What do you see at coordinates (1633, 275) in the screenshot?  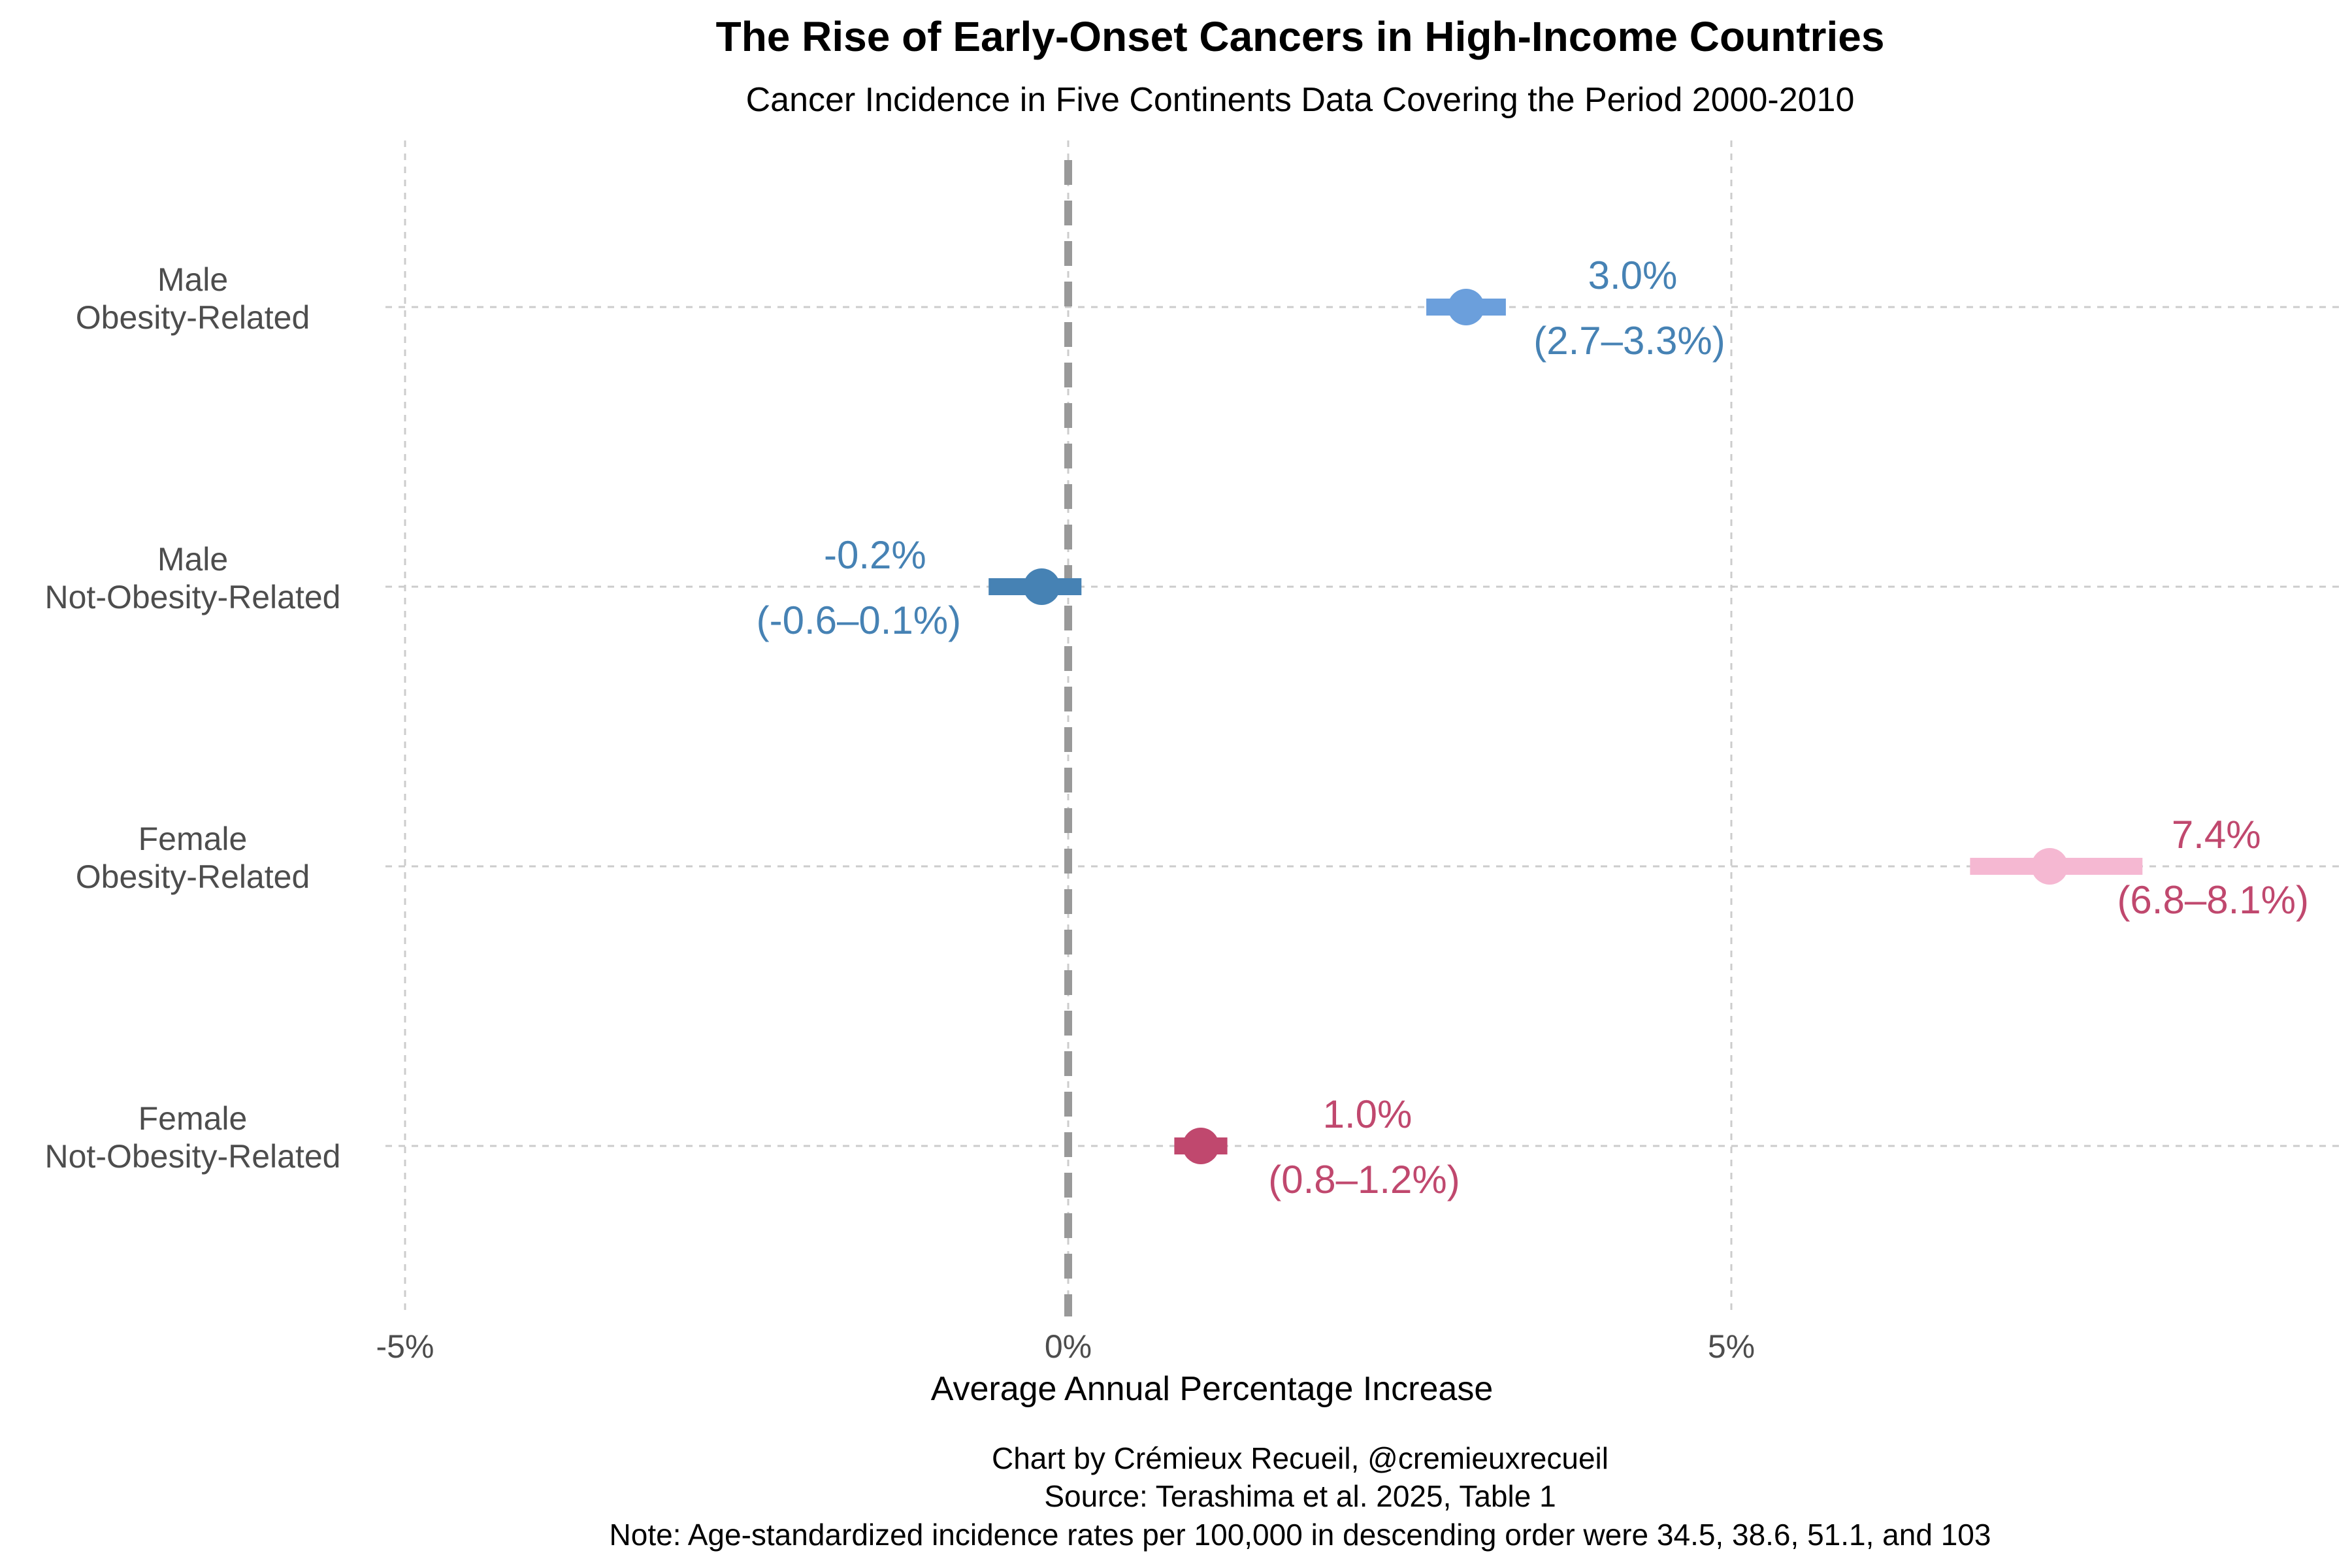 I see `estimate-label: 3.0%` at bounding box center [1633, 275].